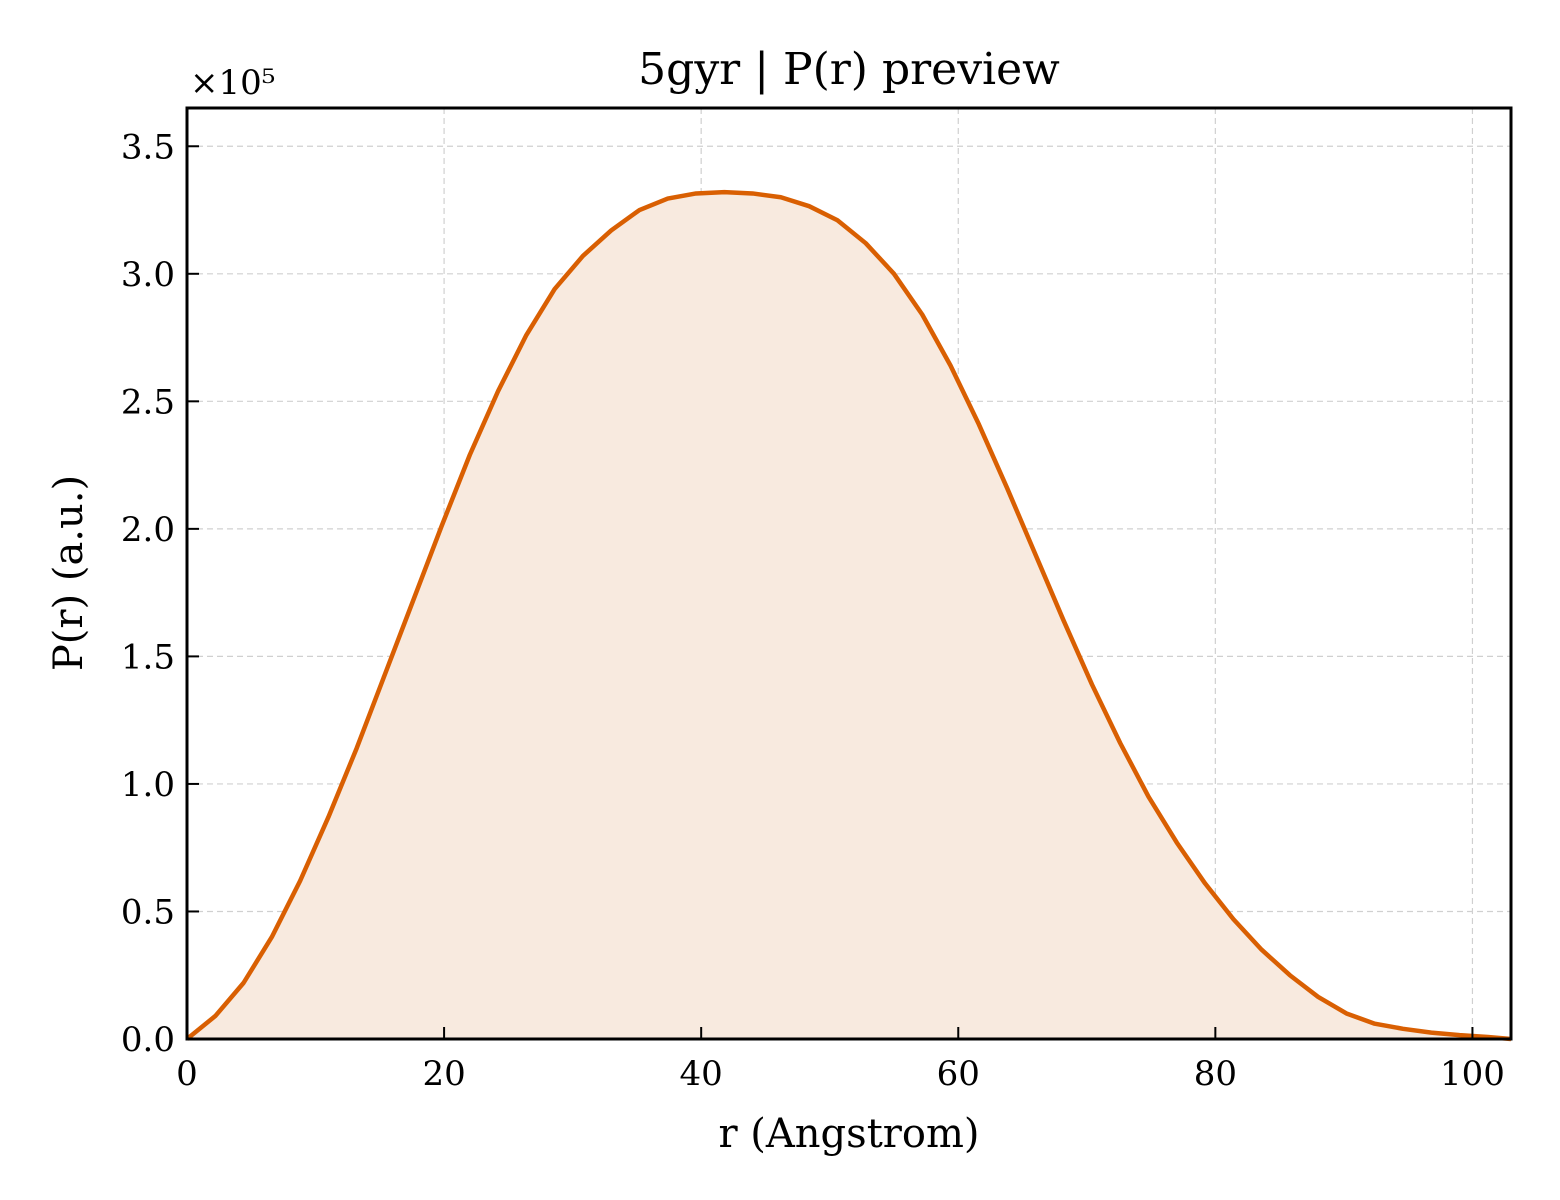 The width and height of the screenshot is (1560, 1200). Describe the element at coordinates (187, 1074) in the screenshot. I see `x-tick-label: 0` at that location.